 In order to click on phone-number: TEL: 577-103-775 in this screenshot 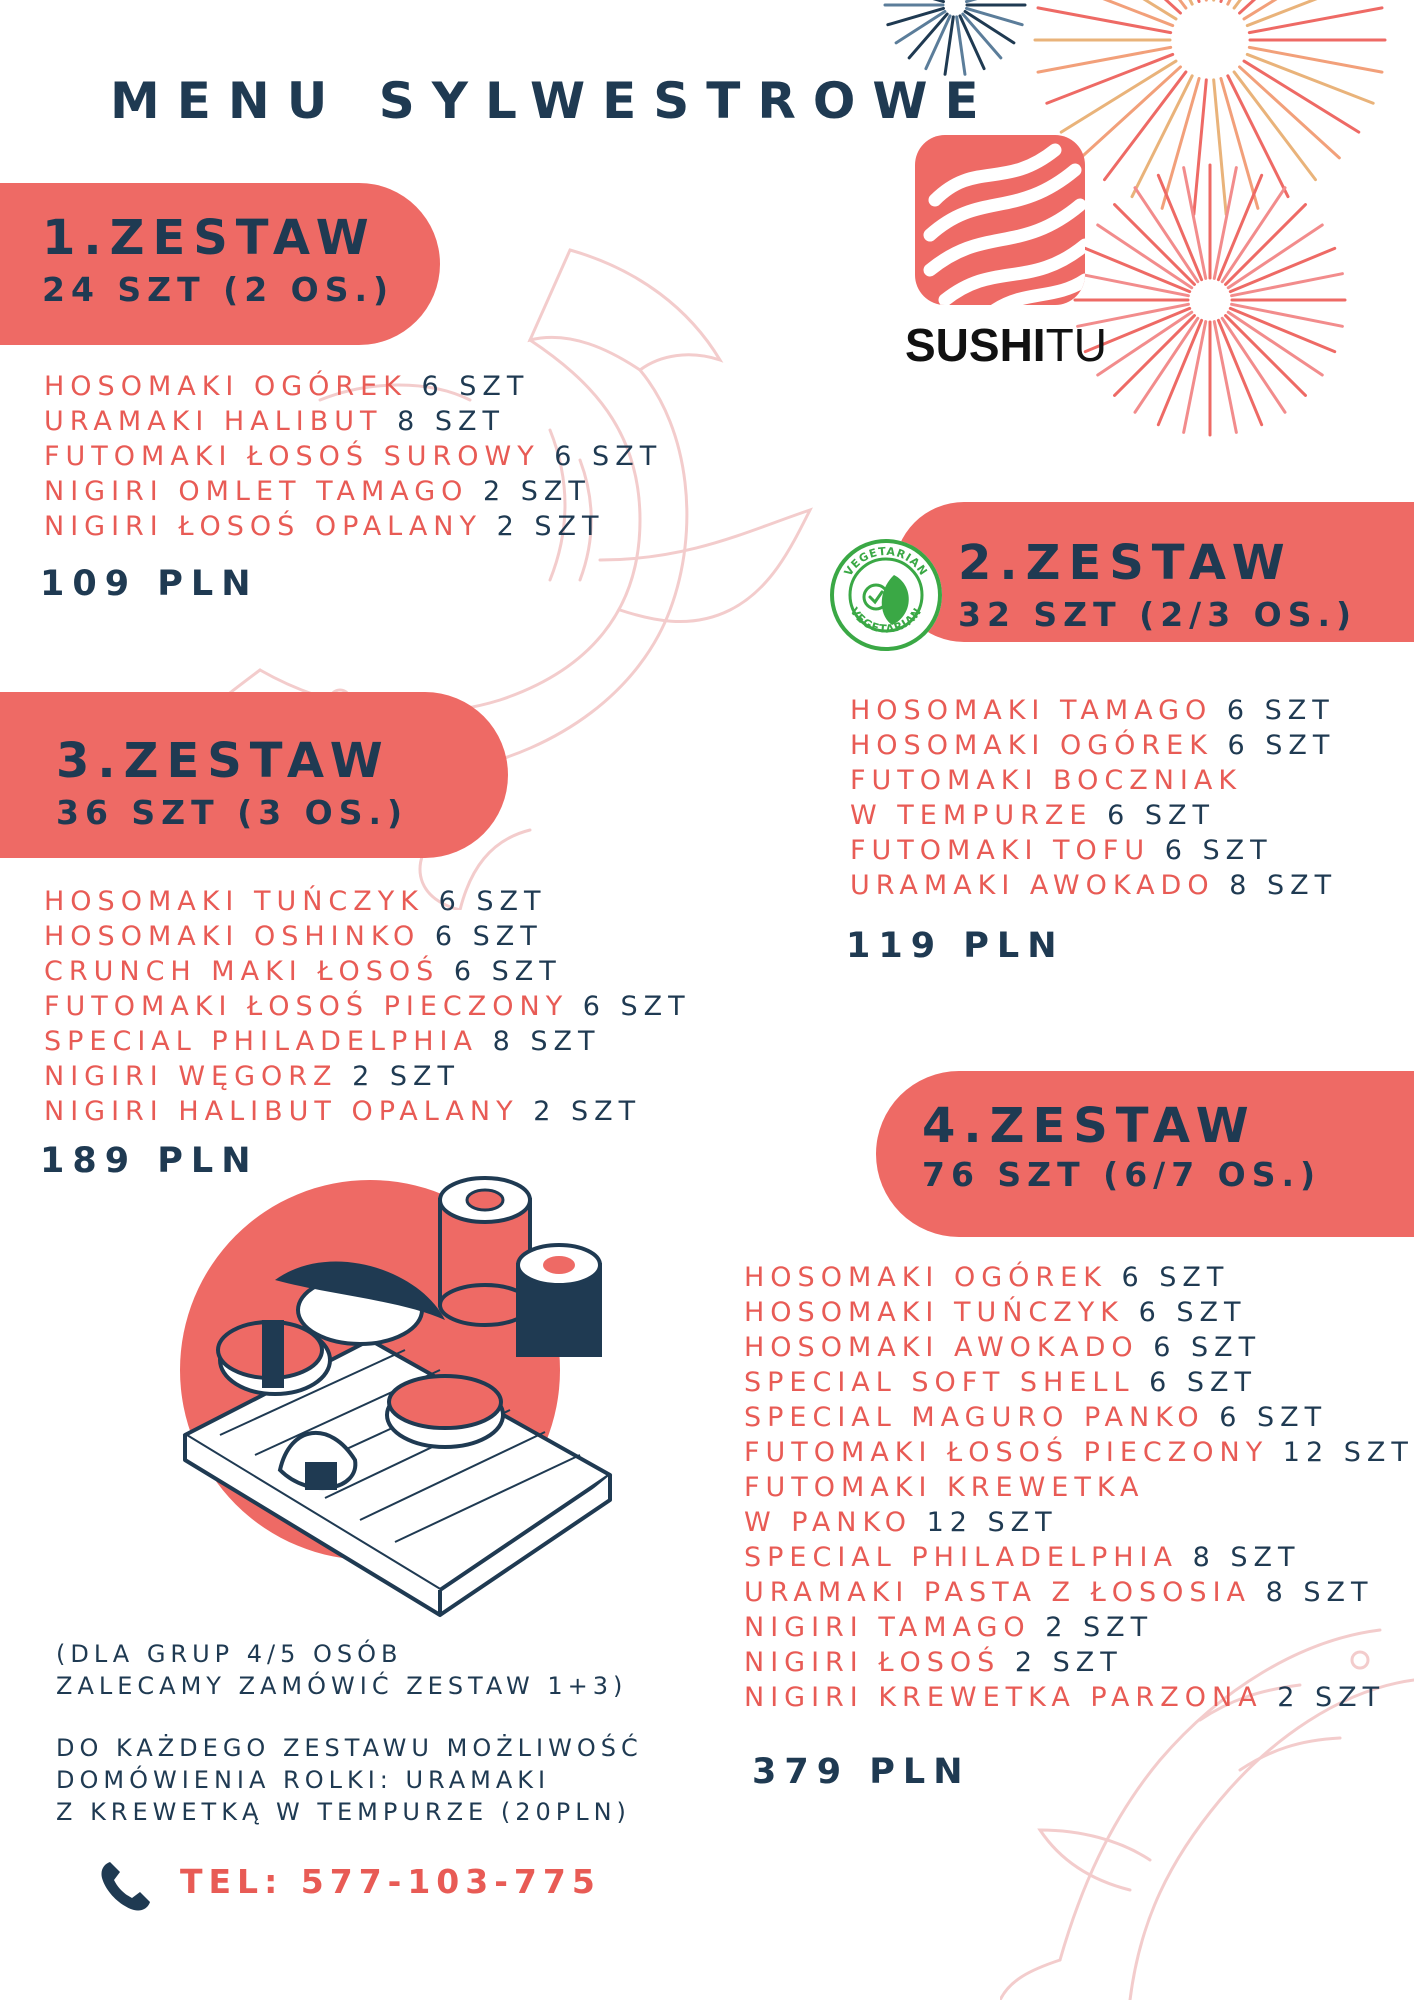, I will do `click(390, 1881)`.